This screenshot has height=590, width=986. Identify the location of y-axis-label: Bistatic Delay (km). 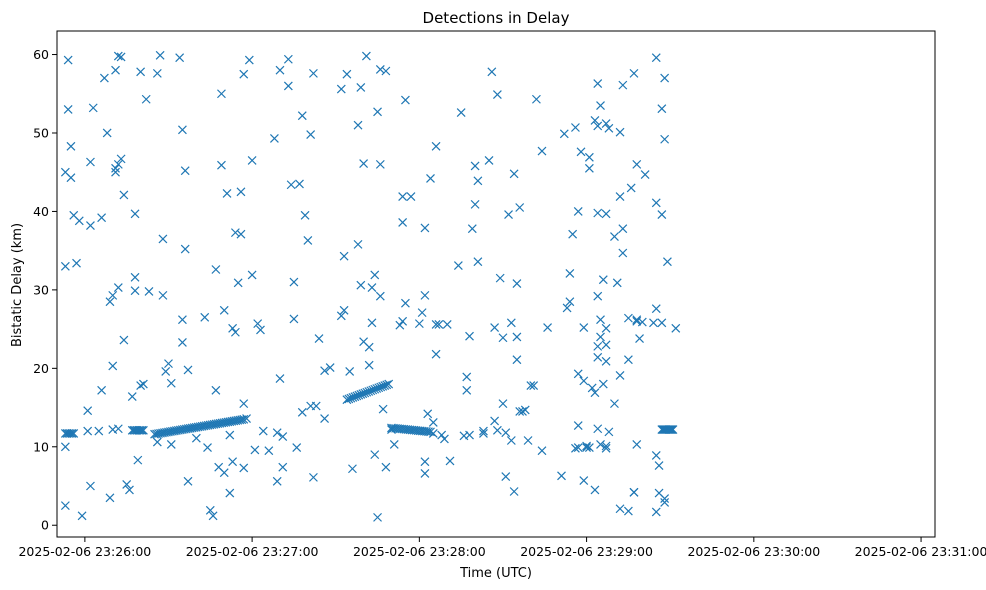
(17, 285).